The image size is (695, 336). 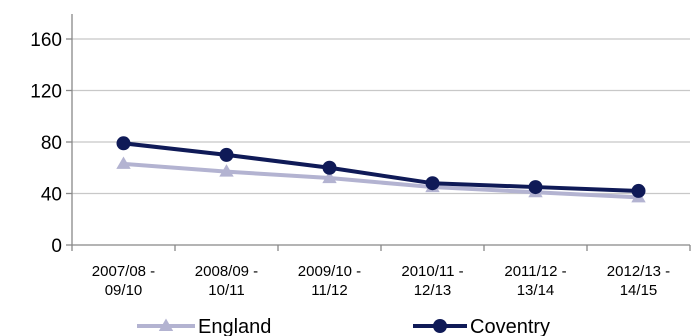 I want to click on x-tick-label: 2008/09 -, so click(x=226, y=271).